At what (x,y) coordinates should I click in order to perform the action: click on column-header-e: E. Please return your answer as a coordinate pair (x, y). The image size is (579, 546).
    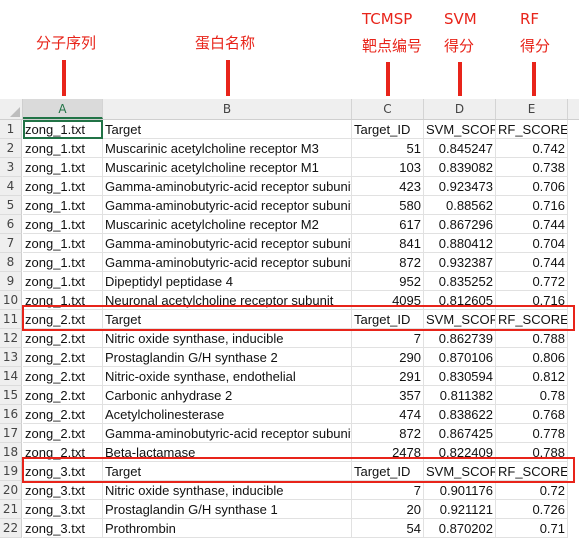
    Looking at the image, I should click on (532, 109).